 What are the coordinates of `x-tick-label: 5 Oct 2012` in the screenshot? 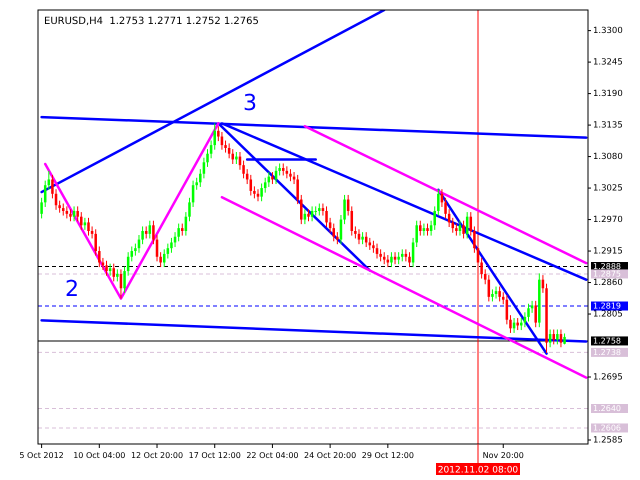 It's located at (41, 455).